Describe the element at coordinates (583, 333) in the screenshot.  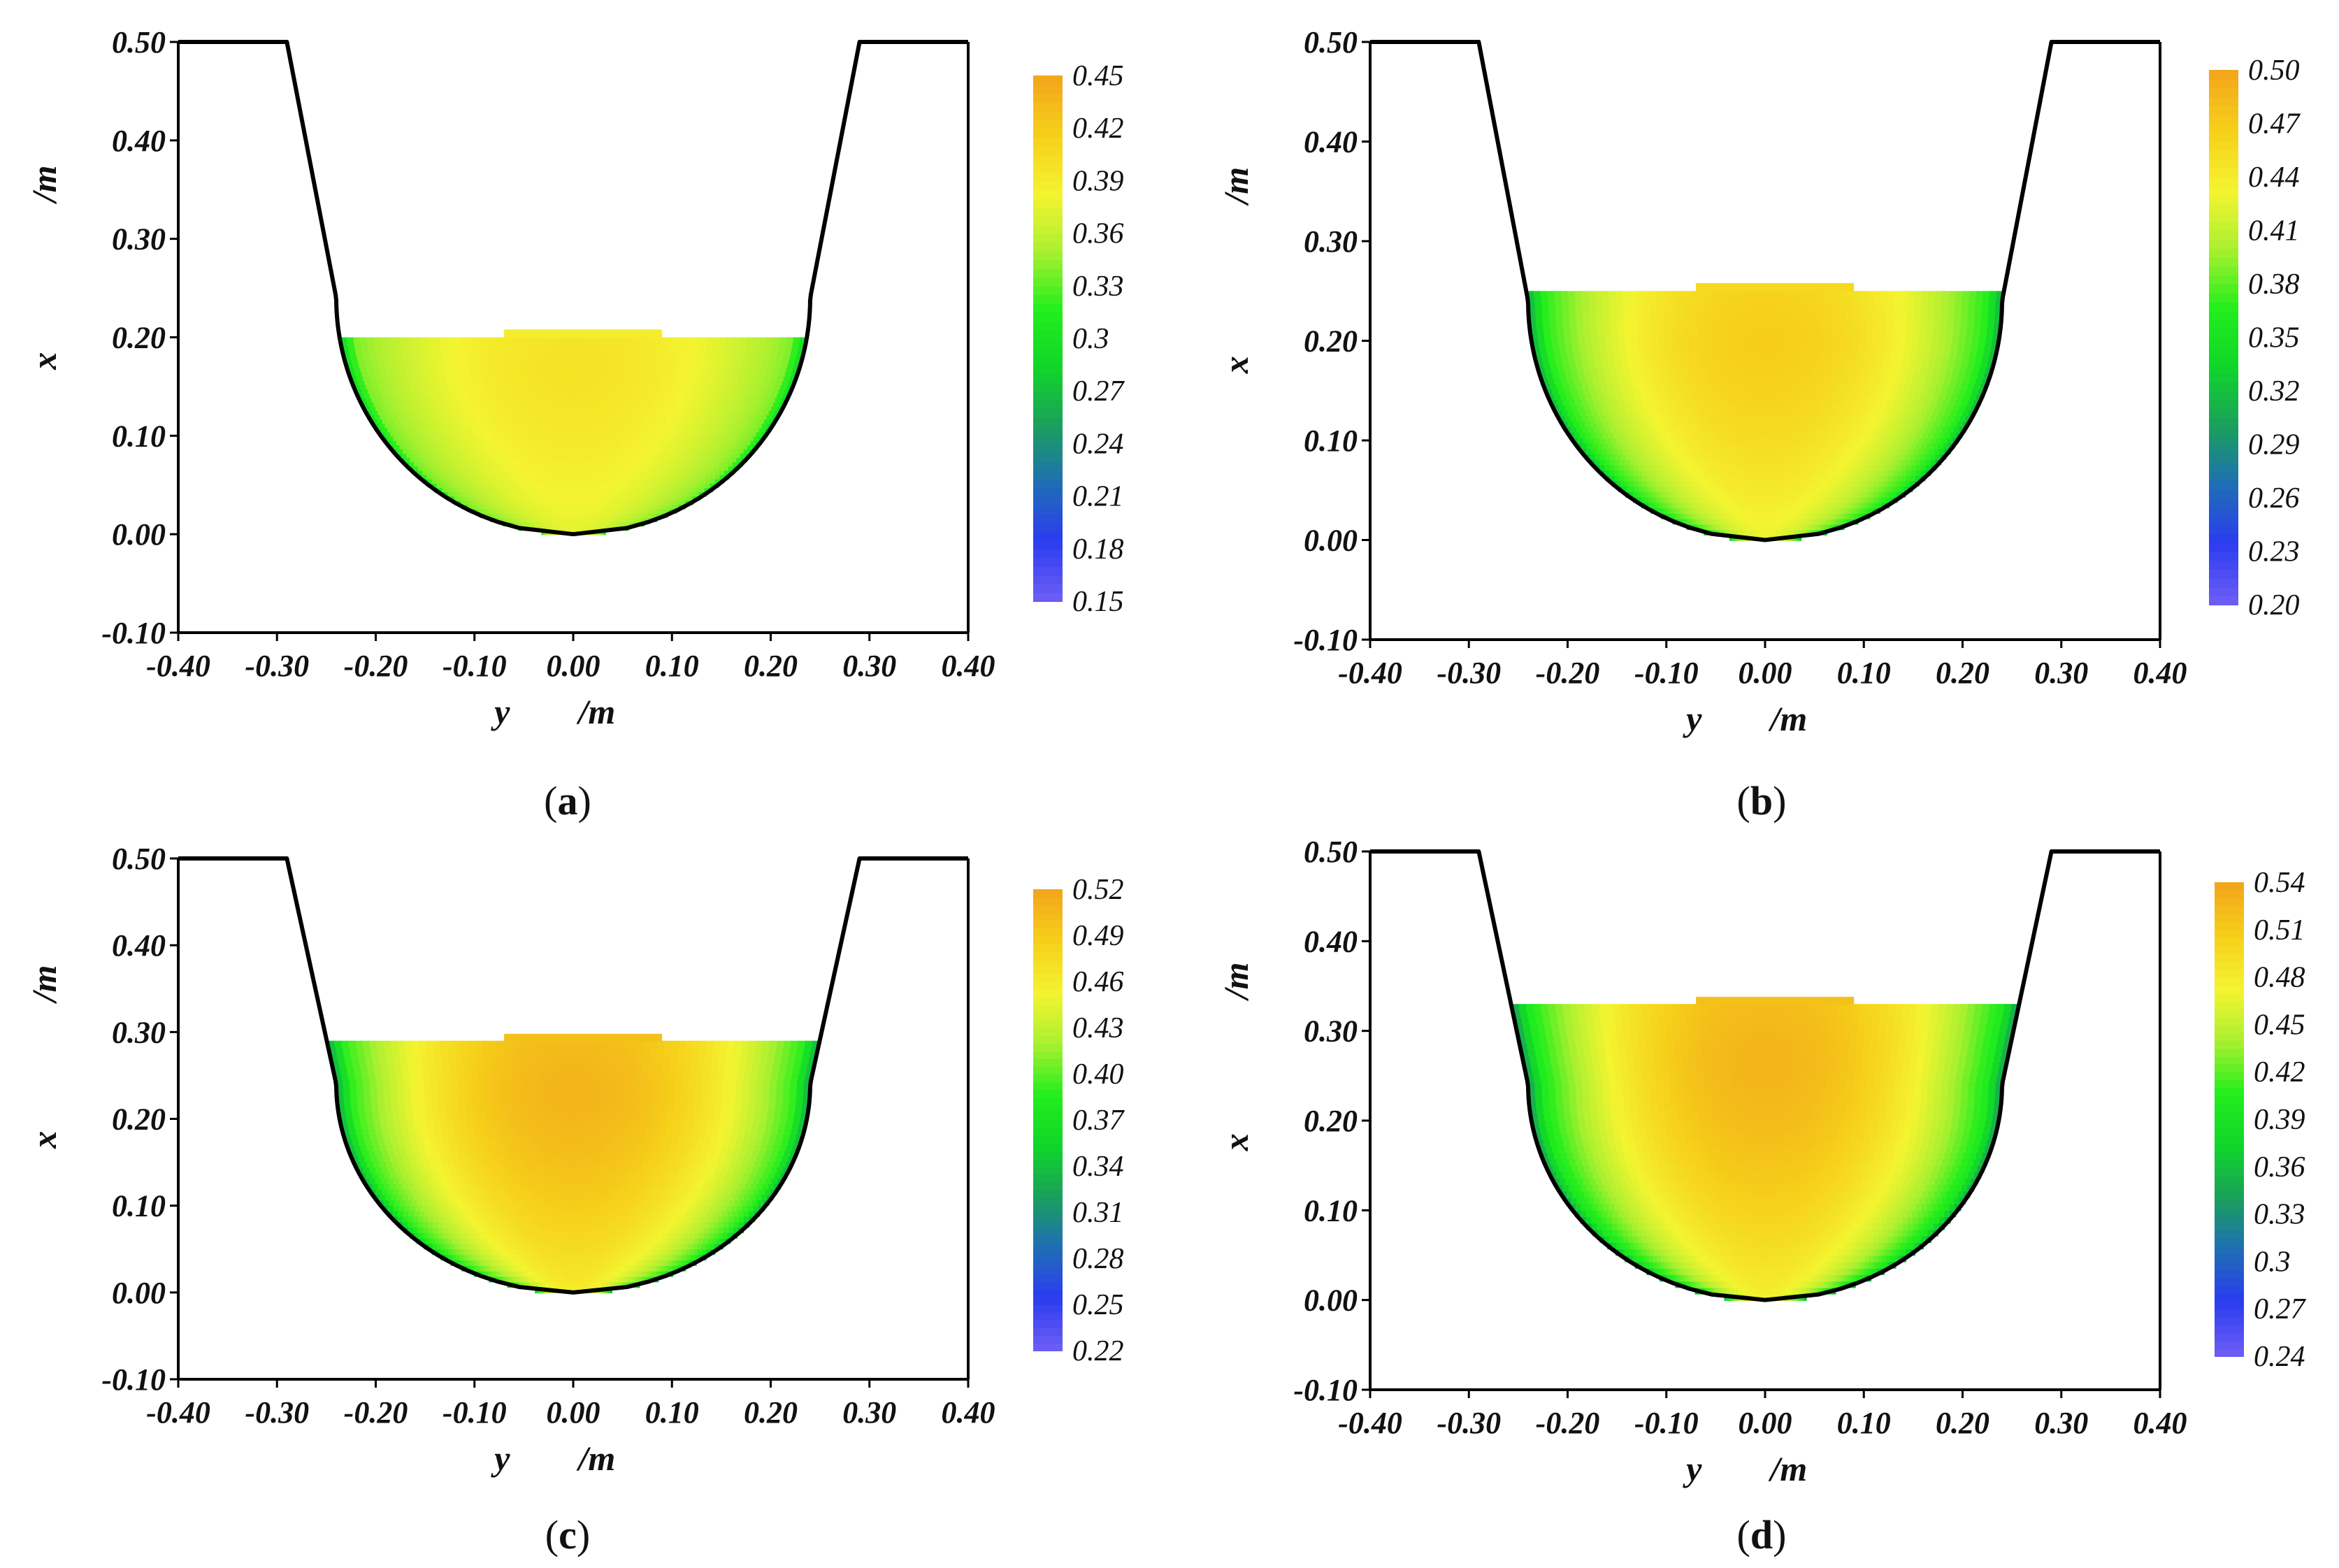
I see `panel-a-surface-hump` at that location.